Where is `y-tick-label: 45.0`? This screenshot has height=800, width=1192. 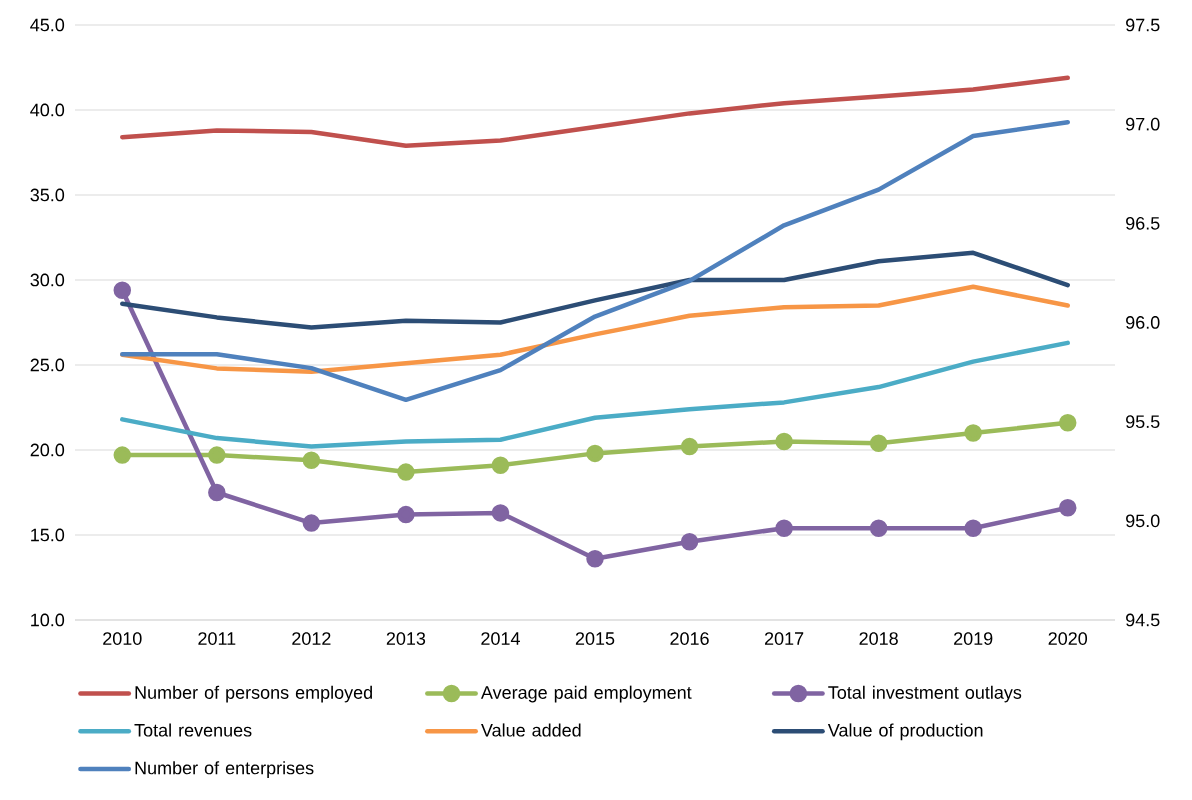 y-tick-label: 45.0 is located at coordinates (47, 25).